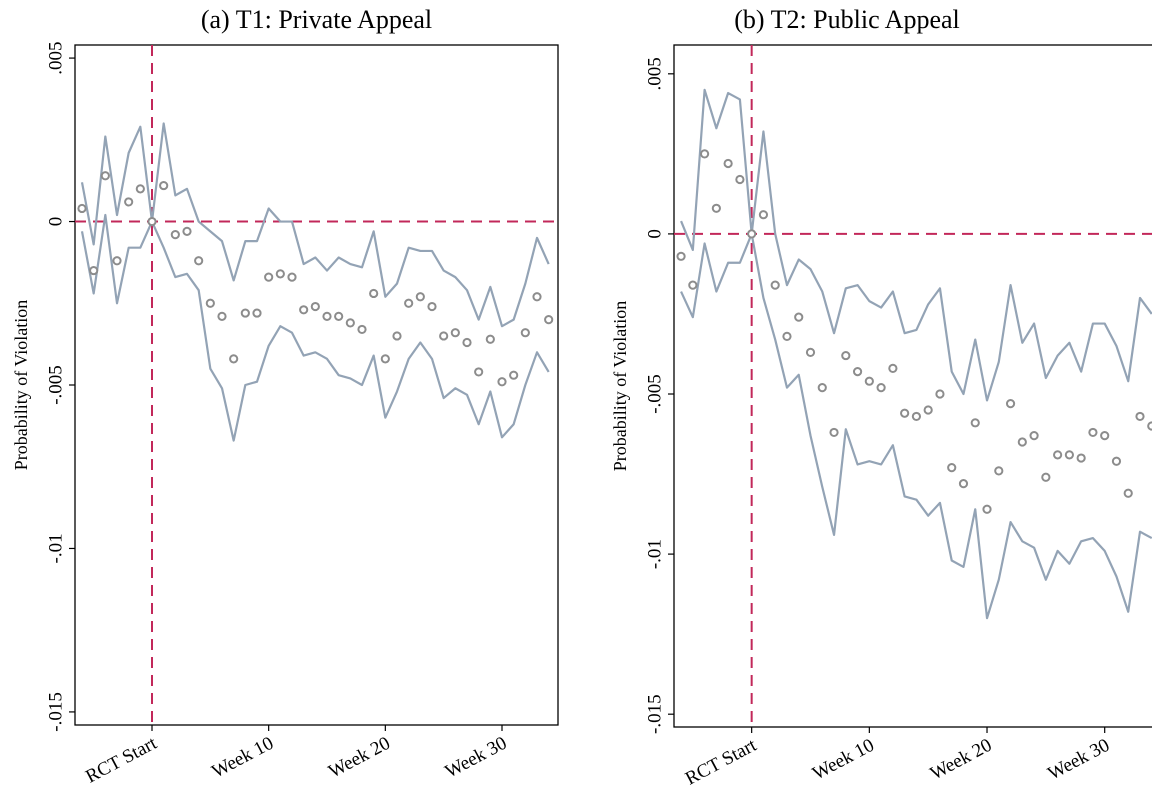  I want to click on panel-title: (b) T2: Public Appeal, so click(847, 19).